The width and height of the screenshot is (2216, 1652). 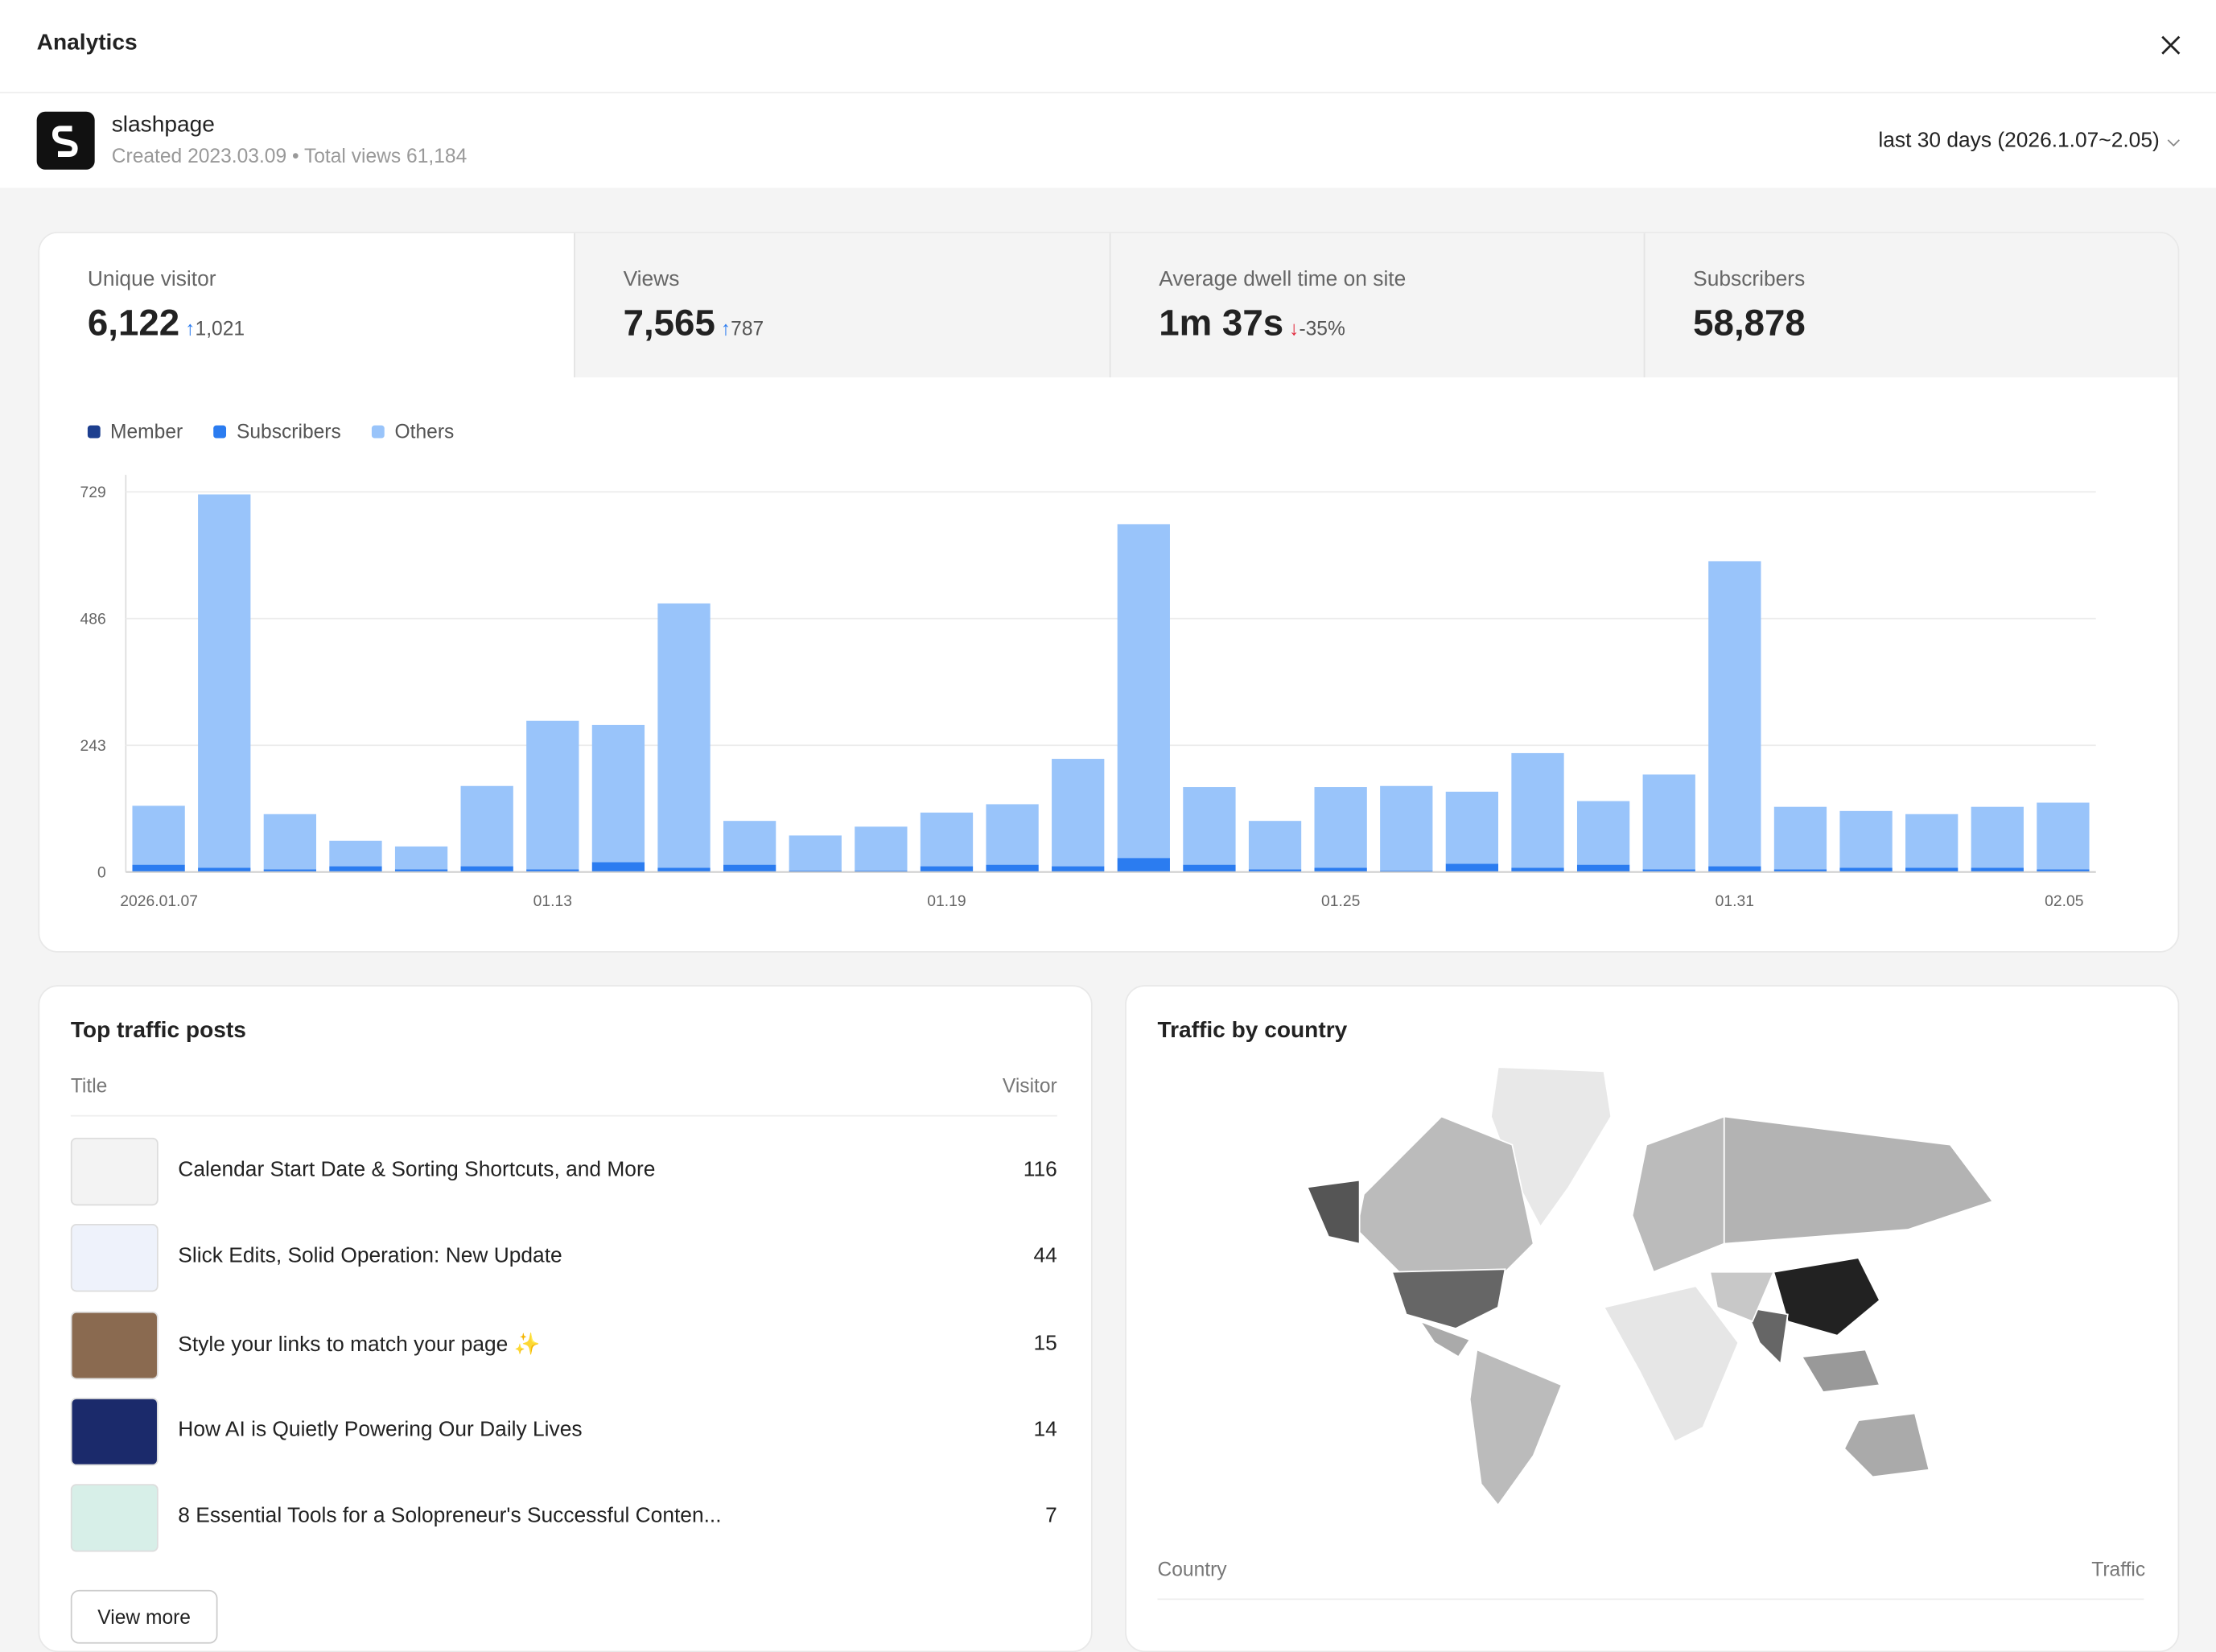 I want to click on stat-value: 58,878, so click(x=1749, y=322).